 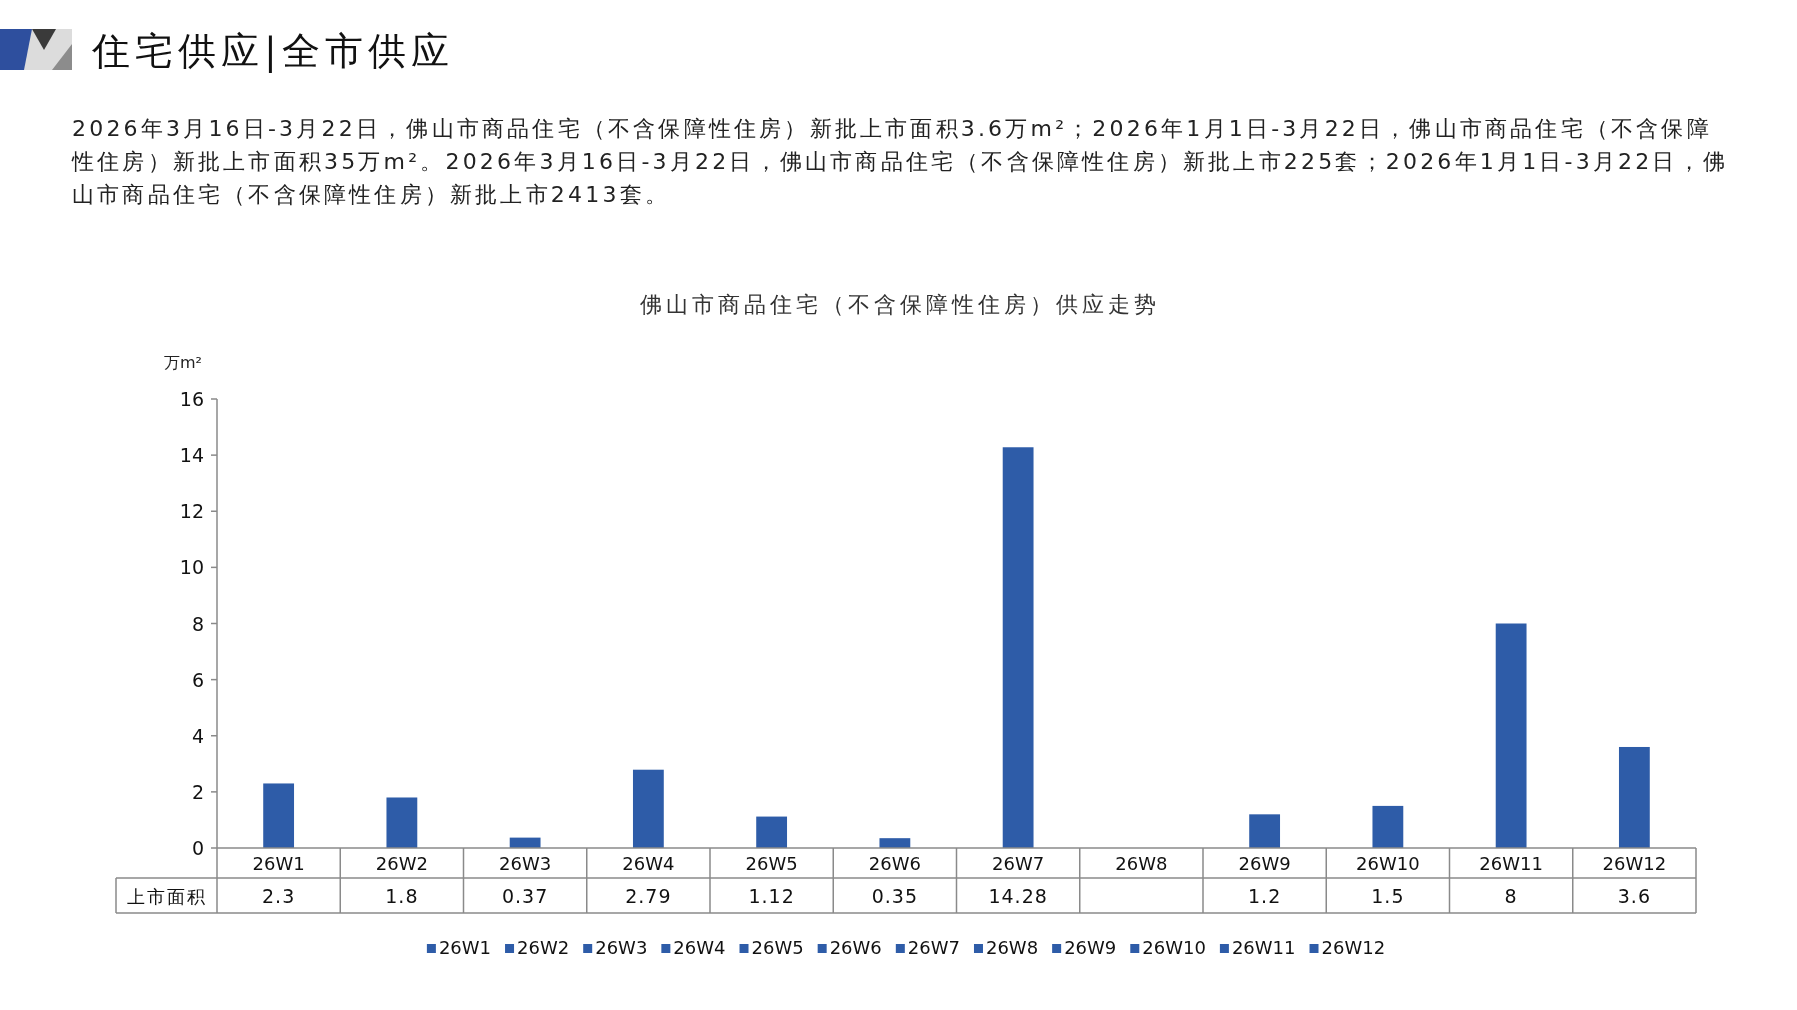 I want to click on y-tick-label: 12, so click(x=191, y=511).